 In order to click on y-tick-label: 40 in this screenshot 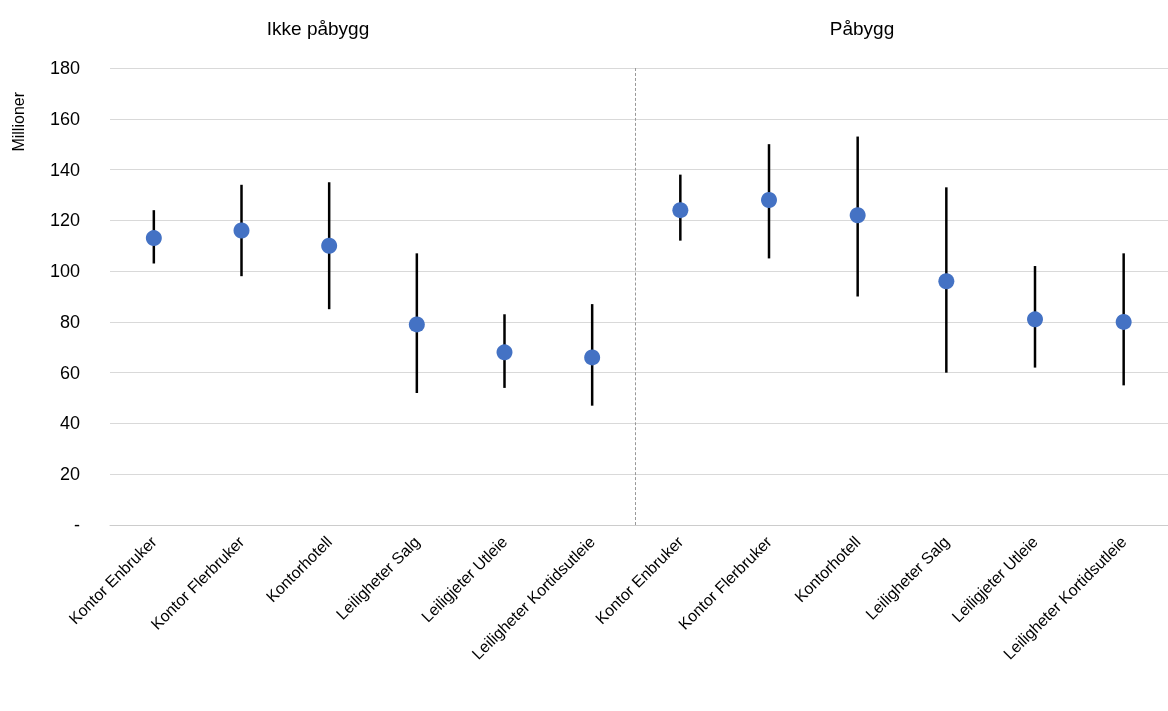, I will do `click(69, 423)`.